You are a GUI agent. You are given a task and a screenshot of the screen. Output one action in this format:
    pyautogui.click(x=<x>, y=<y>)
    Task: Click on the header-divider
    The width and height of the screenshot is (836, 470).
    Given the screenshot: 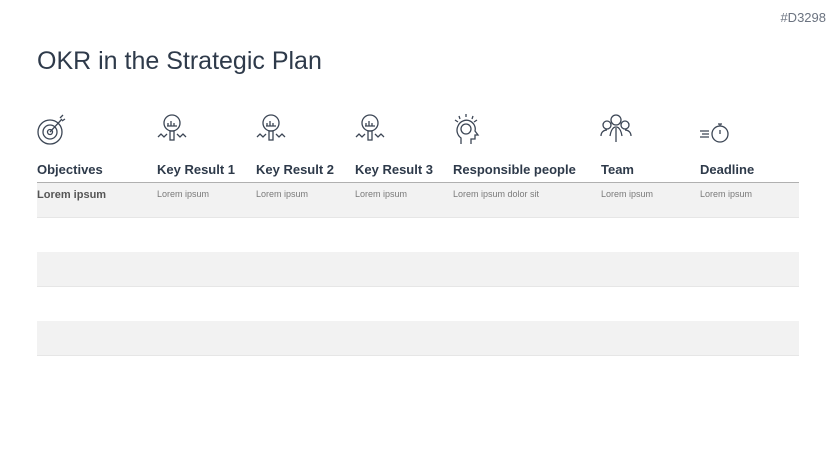 What is the action you would take?
    pyautogui.click(x=418, y=182)
    